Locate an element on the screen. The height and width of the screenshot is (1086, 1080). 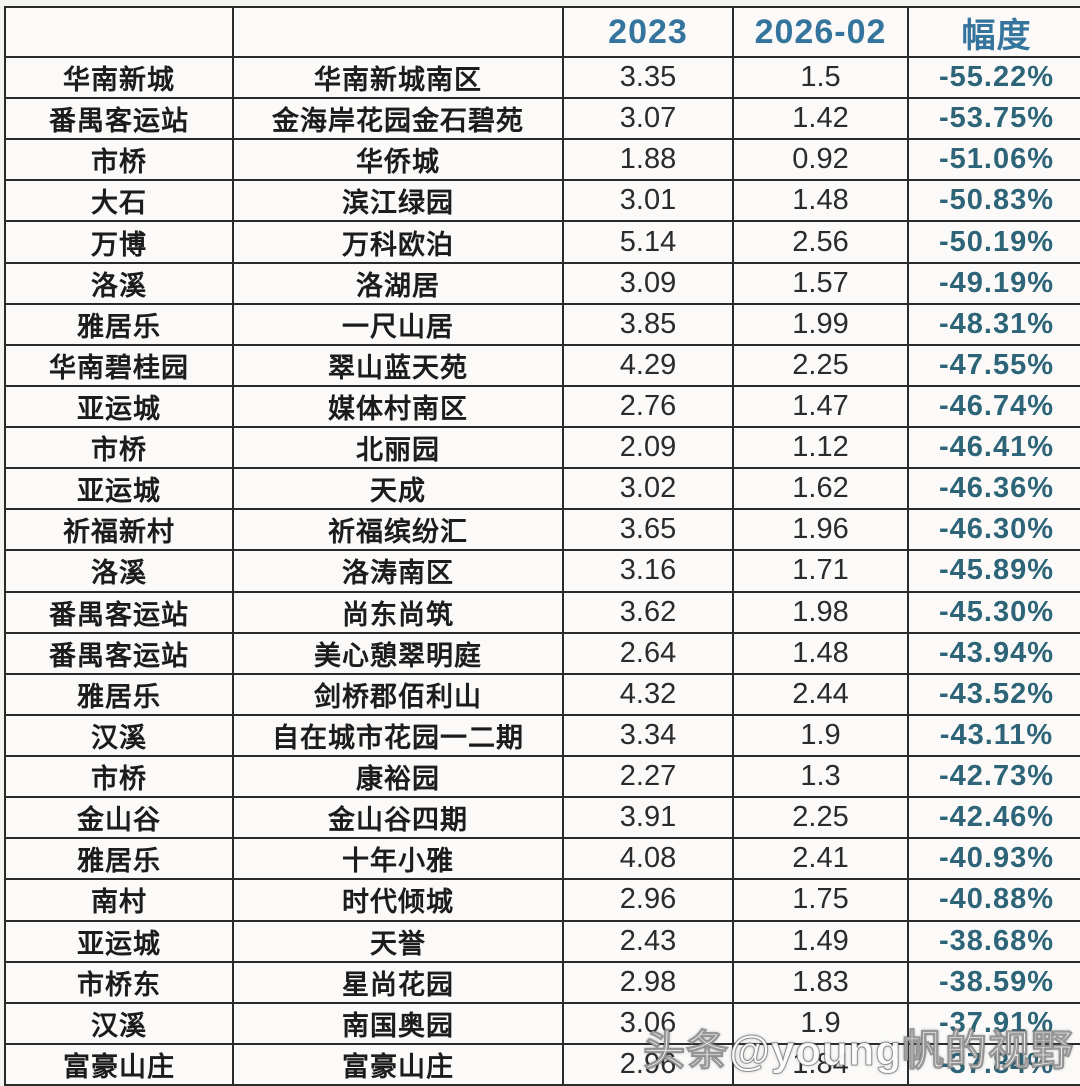
cell-area: 富豪山庄 is located at coordinates (120, 1065).